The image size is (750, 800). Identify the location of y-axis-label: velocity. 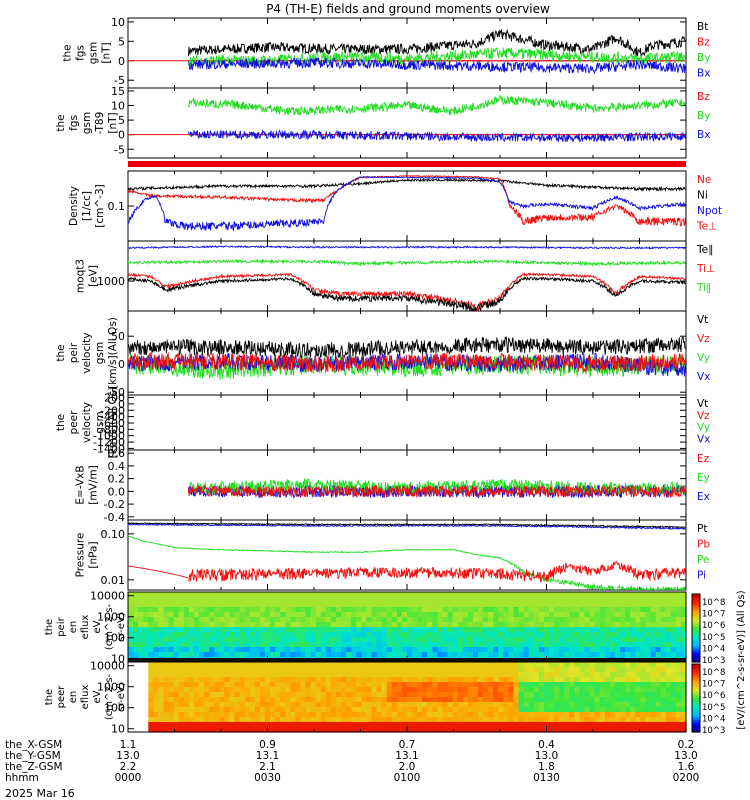
(87, 422).